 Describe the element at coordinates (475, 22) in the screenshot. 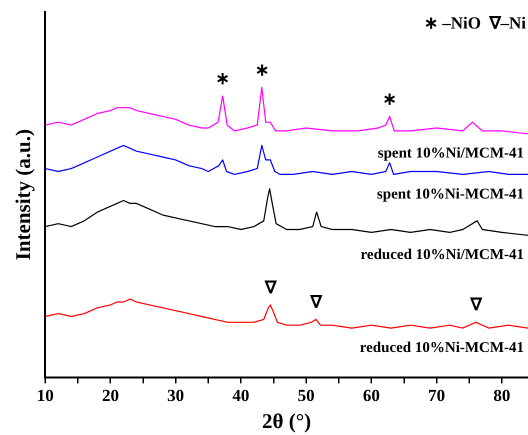

I see `text: ∗ –NiO ∇–Ni` at that location.